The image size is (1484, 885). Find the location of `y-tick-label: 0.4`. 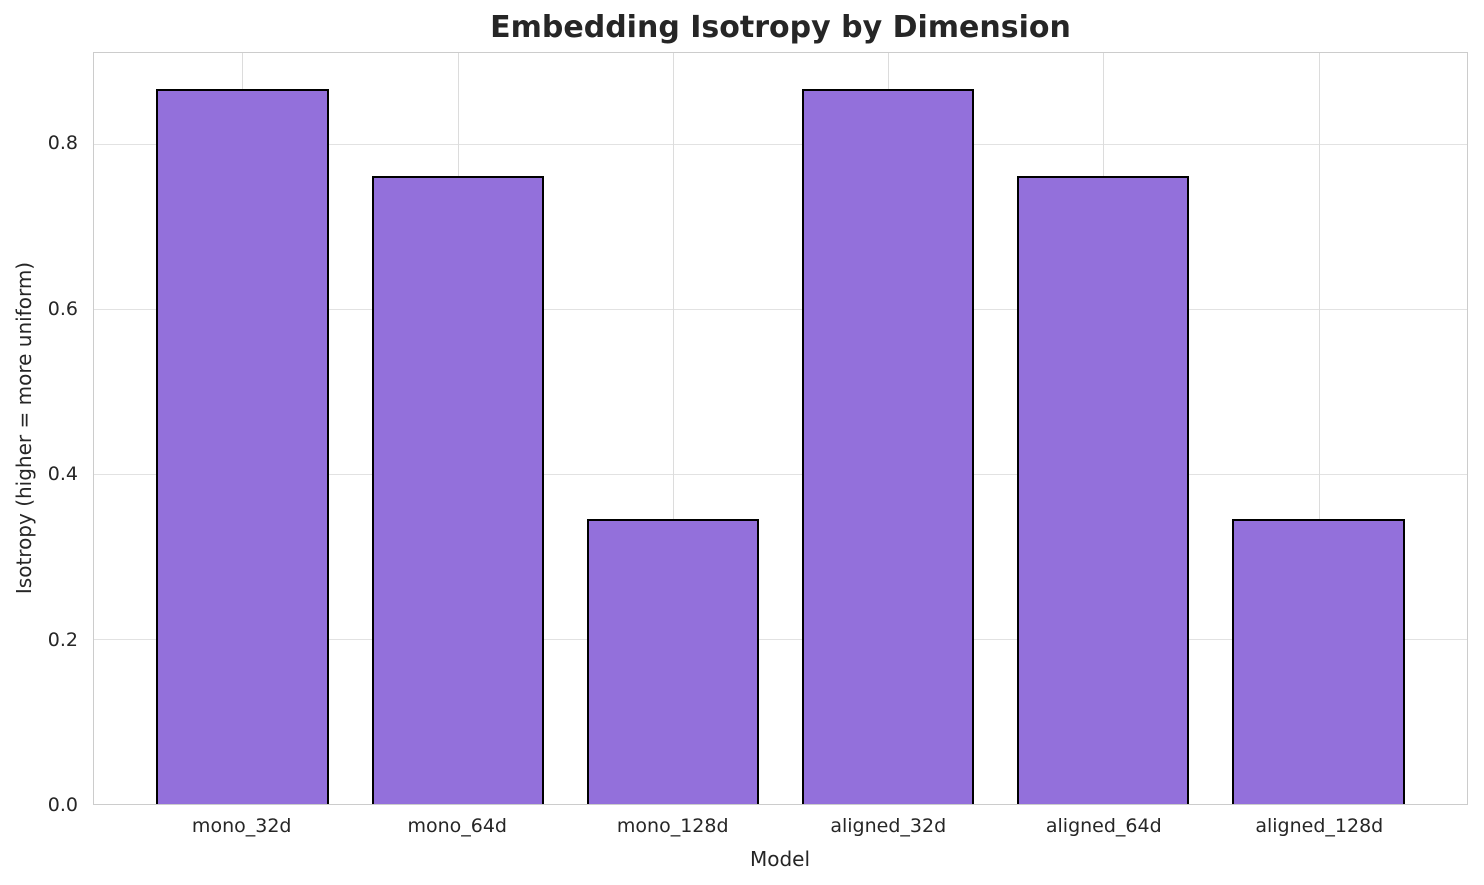

y-tick-label: 0.4 is located at coordinates (62, 474).